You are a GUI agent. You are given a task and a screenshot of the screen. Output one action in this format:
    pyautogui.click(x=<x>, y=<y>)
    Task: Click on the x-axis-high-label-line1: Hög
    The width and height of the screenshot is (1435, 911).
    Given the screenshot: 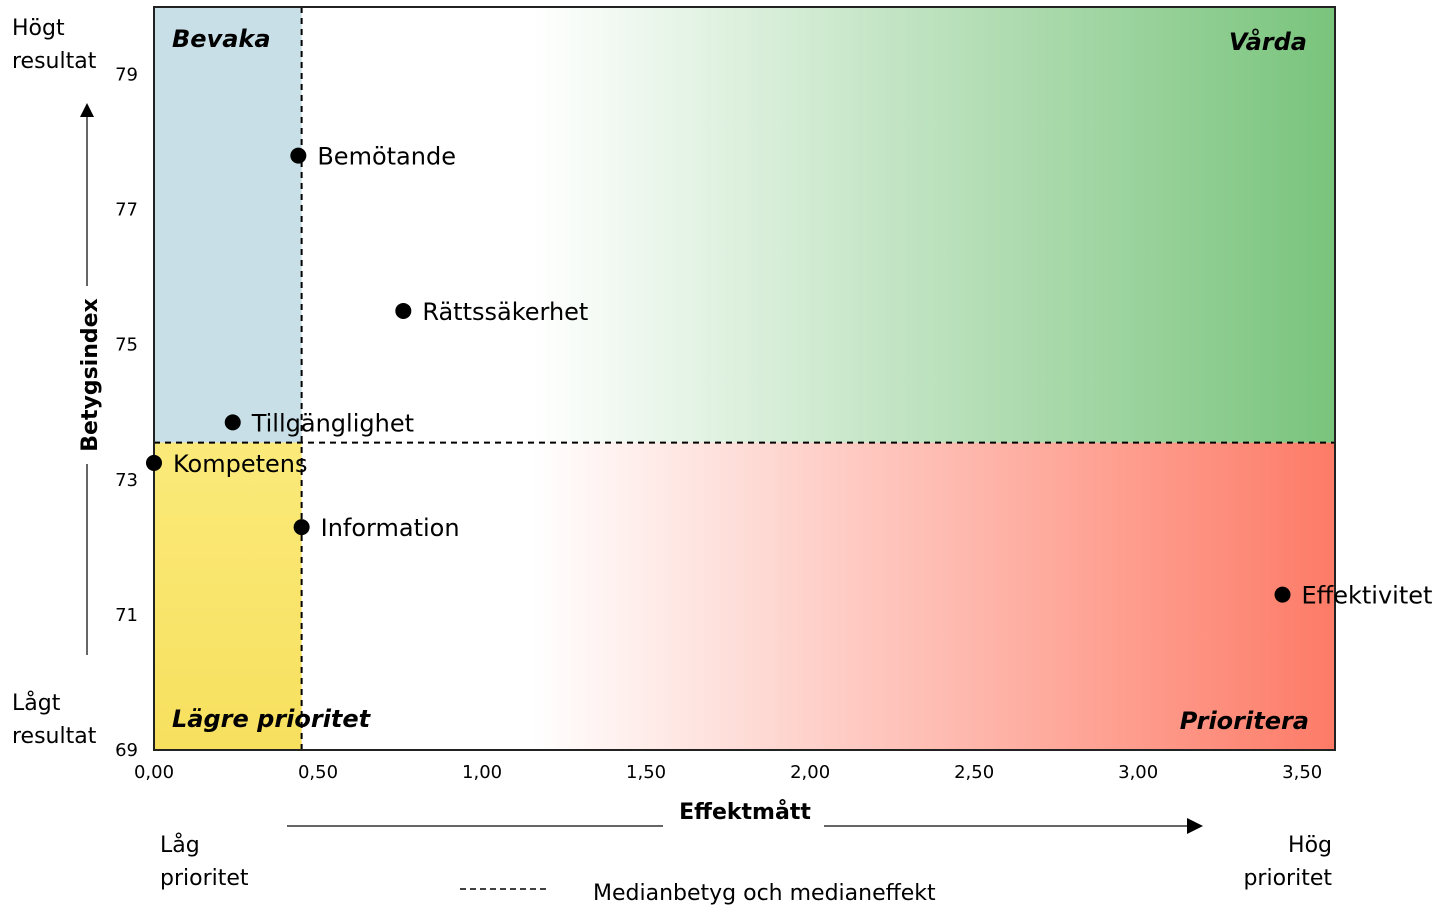 What is the action you would take?
    pyautogui.click(x=1310, y=845)
    